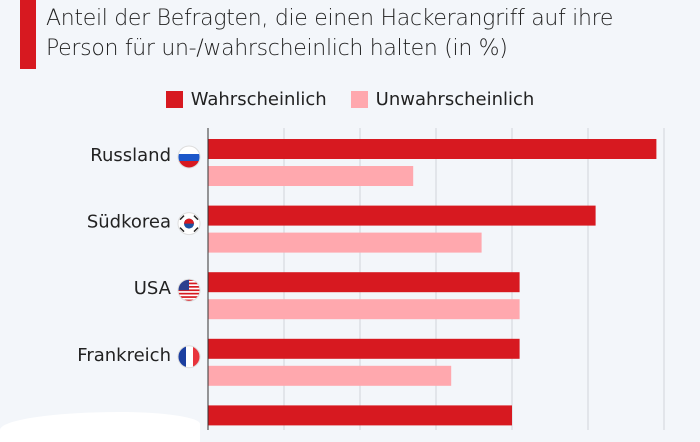 The image size is (700, 442). What do you see at coordinates (129, 222) in the screenshot?
I see `category-label: Südkorea` at bounding box center [129, 222].